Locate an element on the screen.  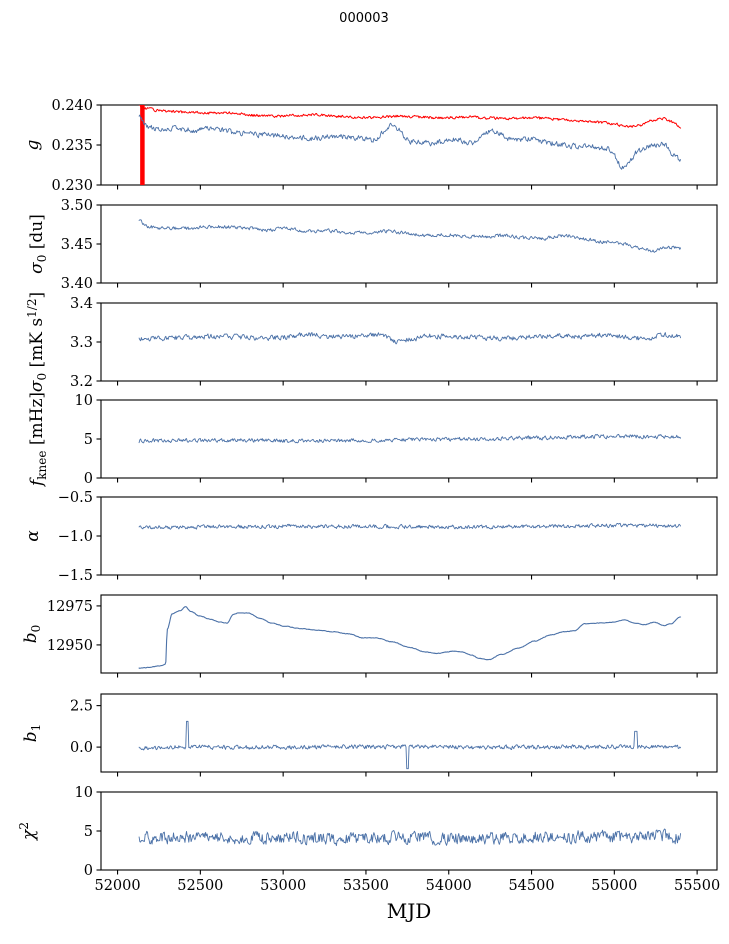
y-tick-label-b1: 2.5 is located at coordinates (81, 707).